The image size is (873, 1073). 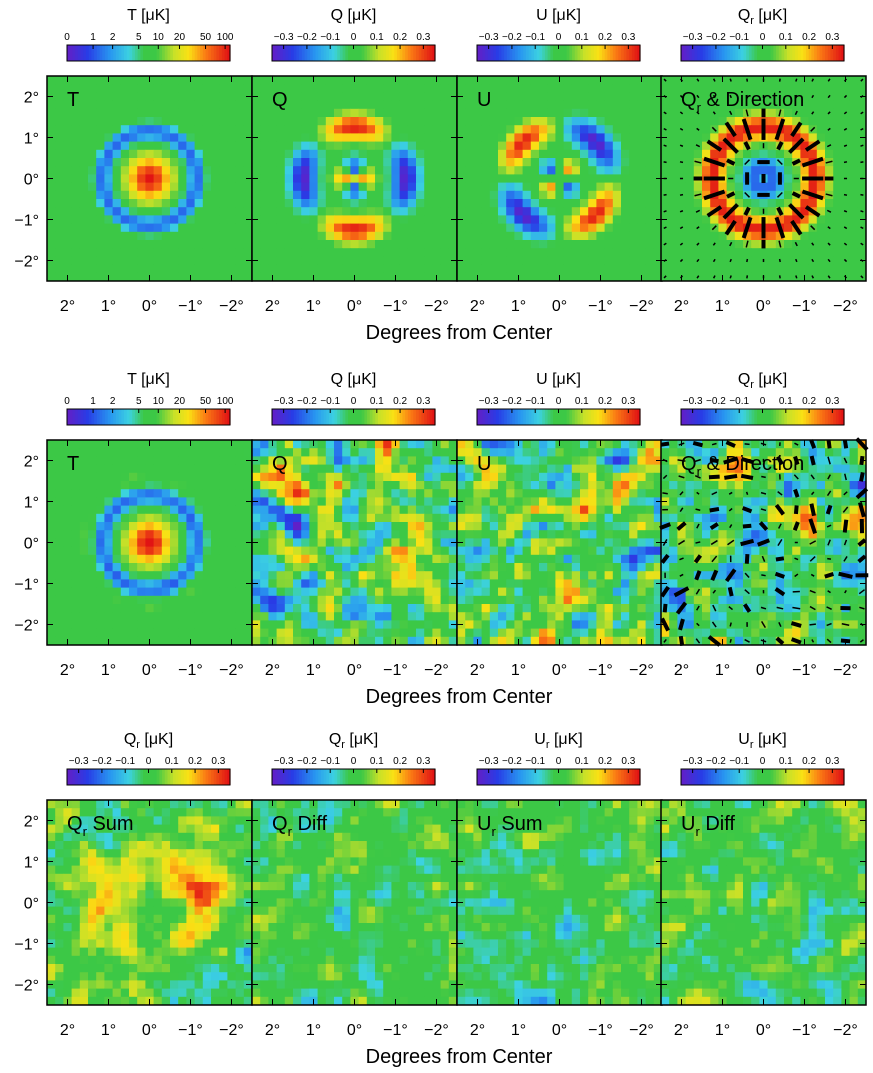 What do you see at coordinates (559, 37) in the screenshot?
I see `colorbar-tick-label: 0` at bounding box center [559, 37].